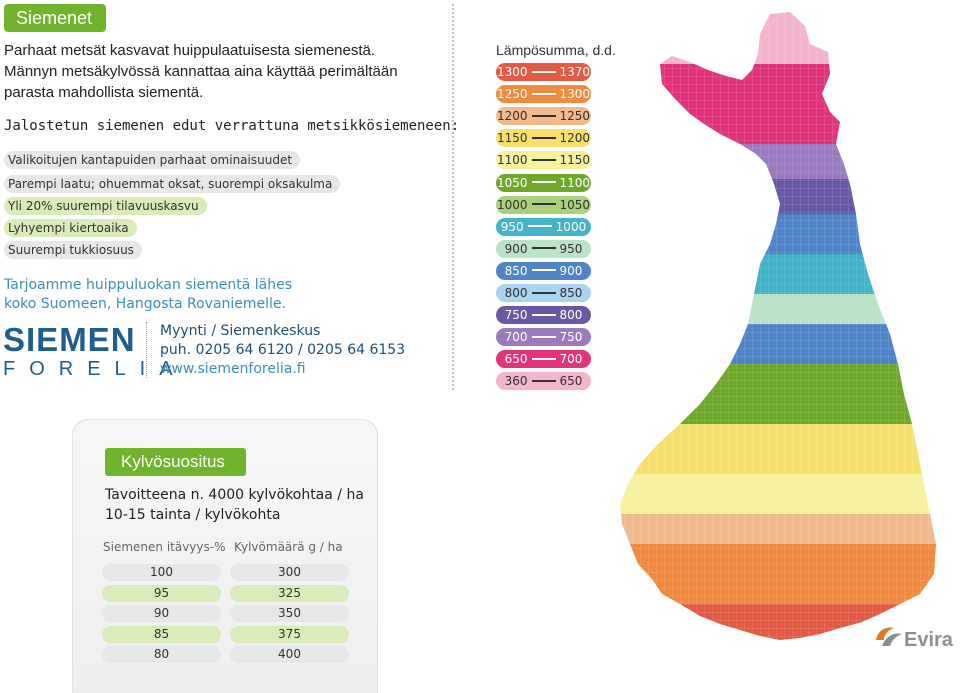 This screenshot has width=960, height=693. I want to click on legend-range-to: 900, so click(571, 270).